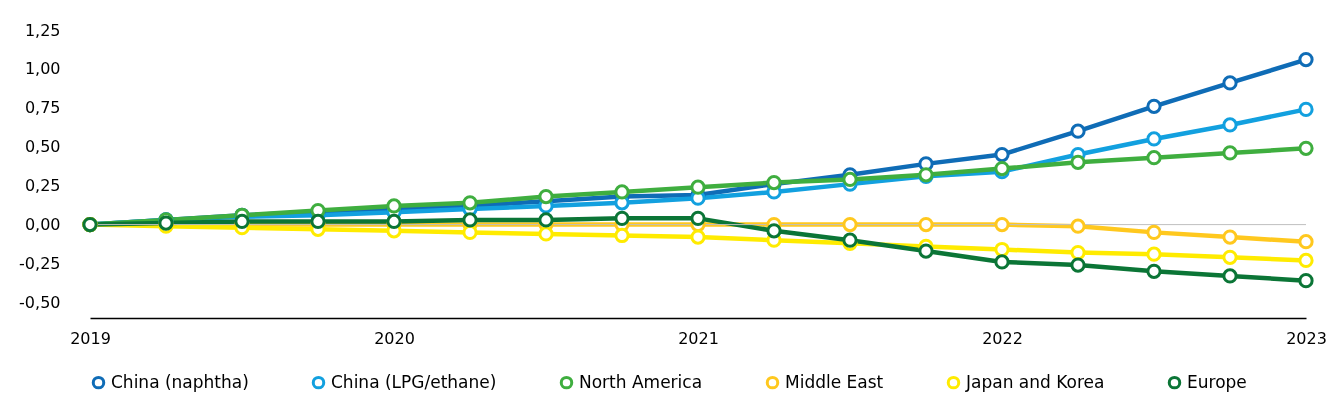 This screenshot has width=1332, height=414. Describe the element at coordinates (414, 381) in the screenshot. I see `legend-label: China (LPG/ethane)` at that location.